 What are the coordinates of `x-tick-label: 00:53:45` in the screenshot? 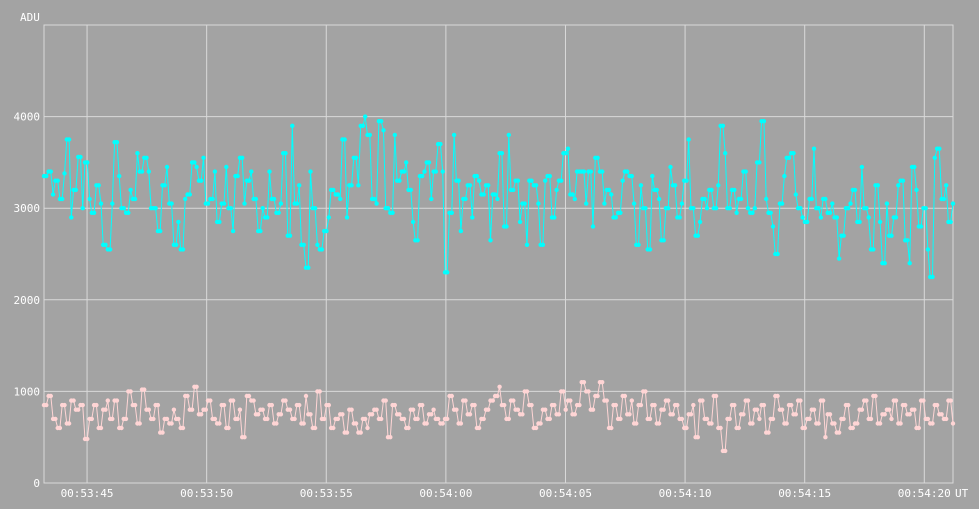 It's located at (87, 493).